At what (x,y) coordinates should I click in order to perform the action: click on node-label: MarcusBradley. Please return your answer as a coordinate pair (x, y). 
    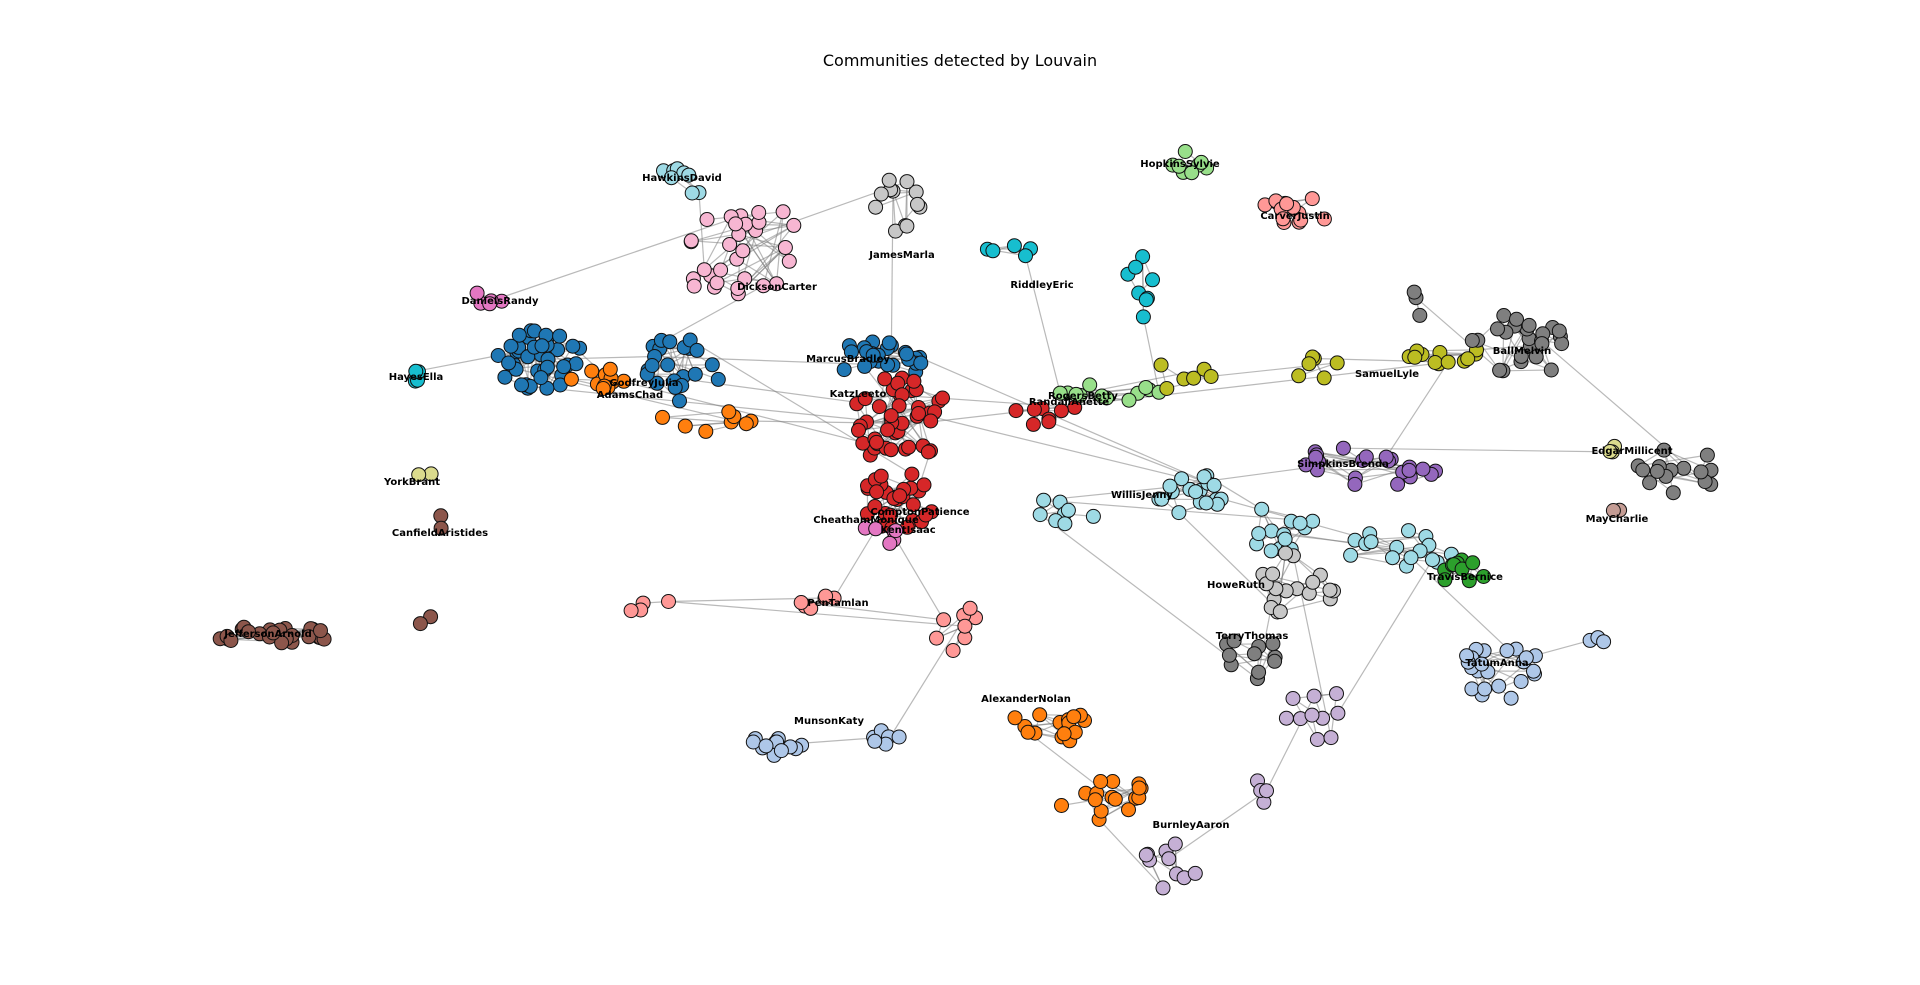
    Looking at the image, I should click on (848, 359).